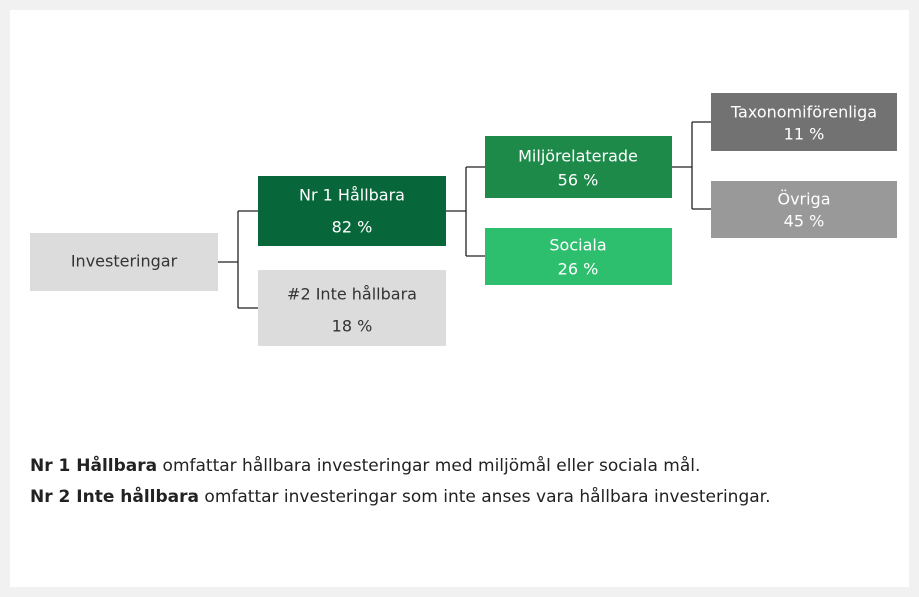  I want to click on node-value: 45 %, so click(804, 221).